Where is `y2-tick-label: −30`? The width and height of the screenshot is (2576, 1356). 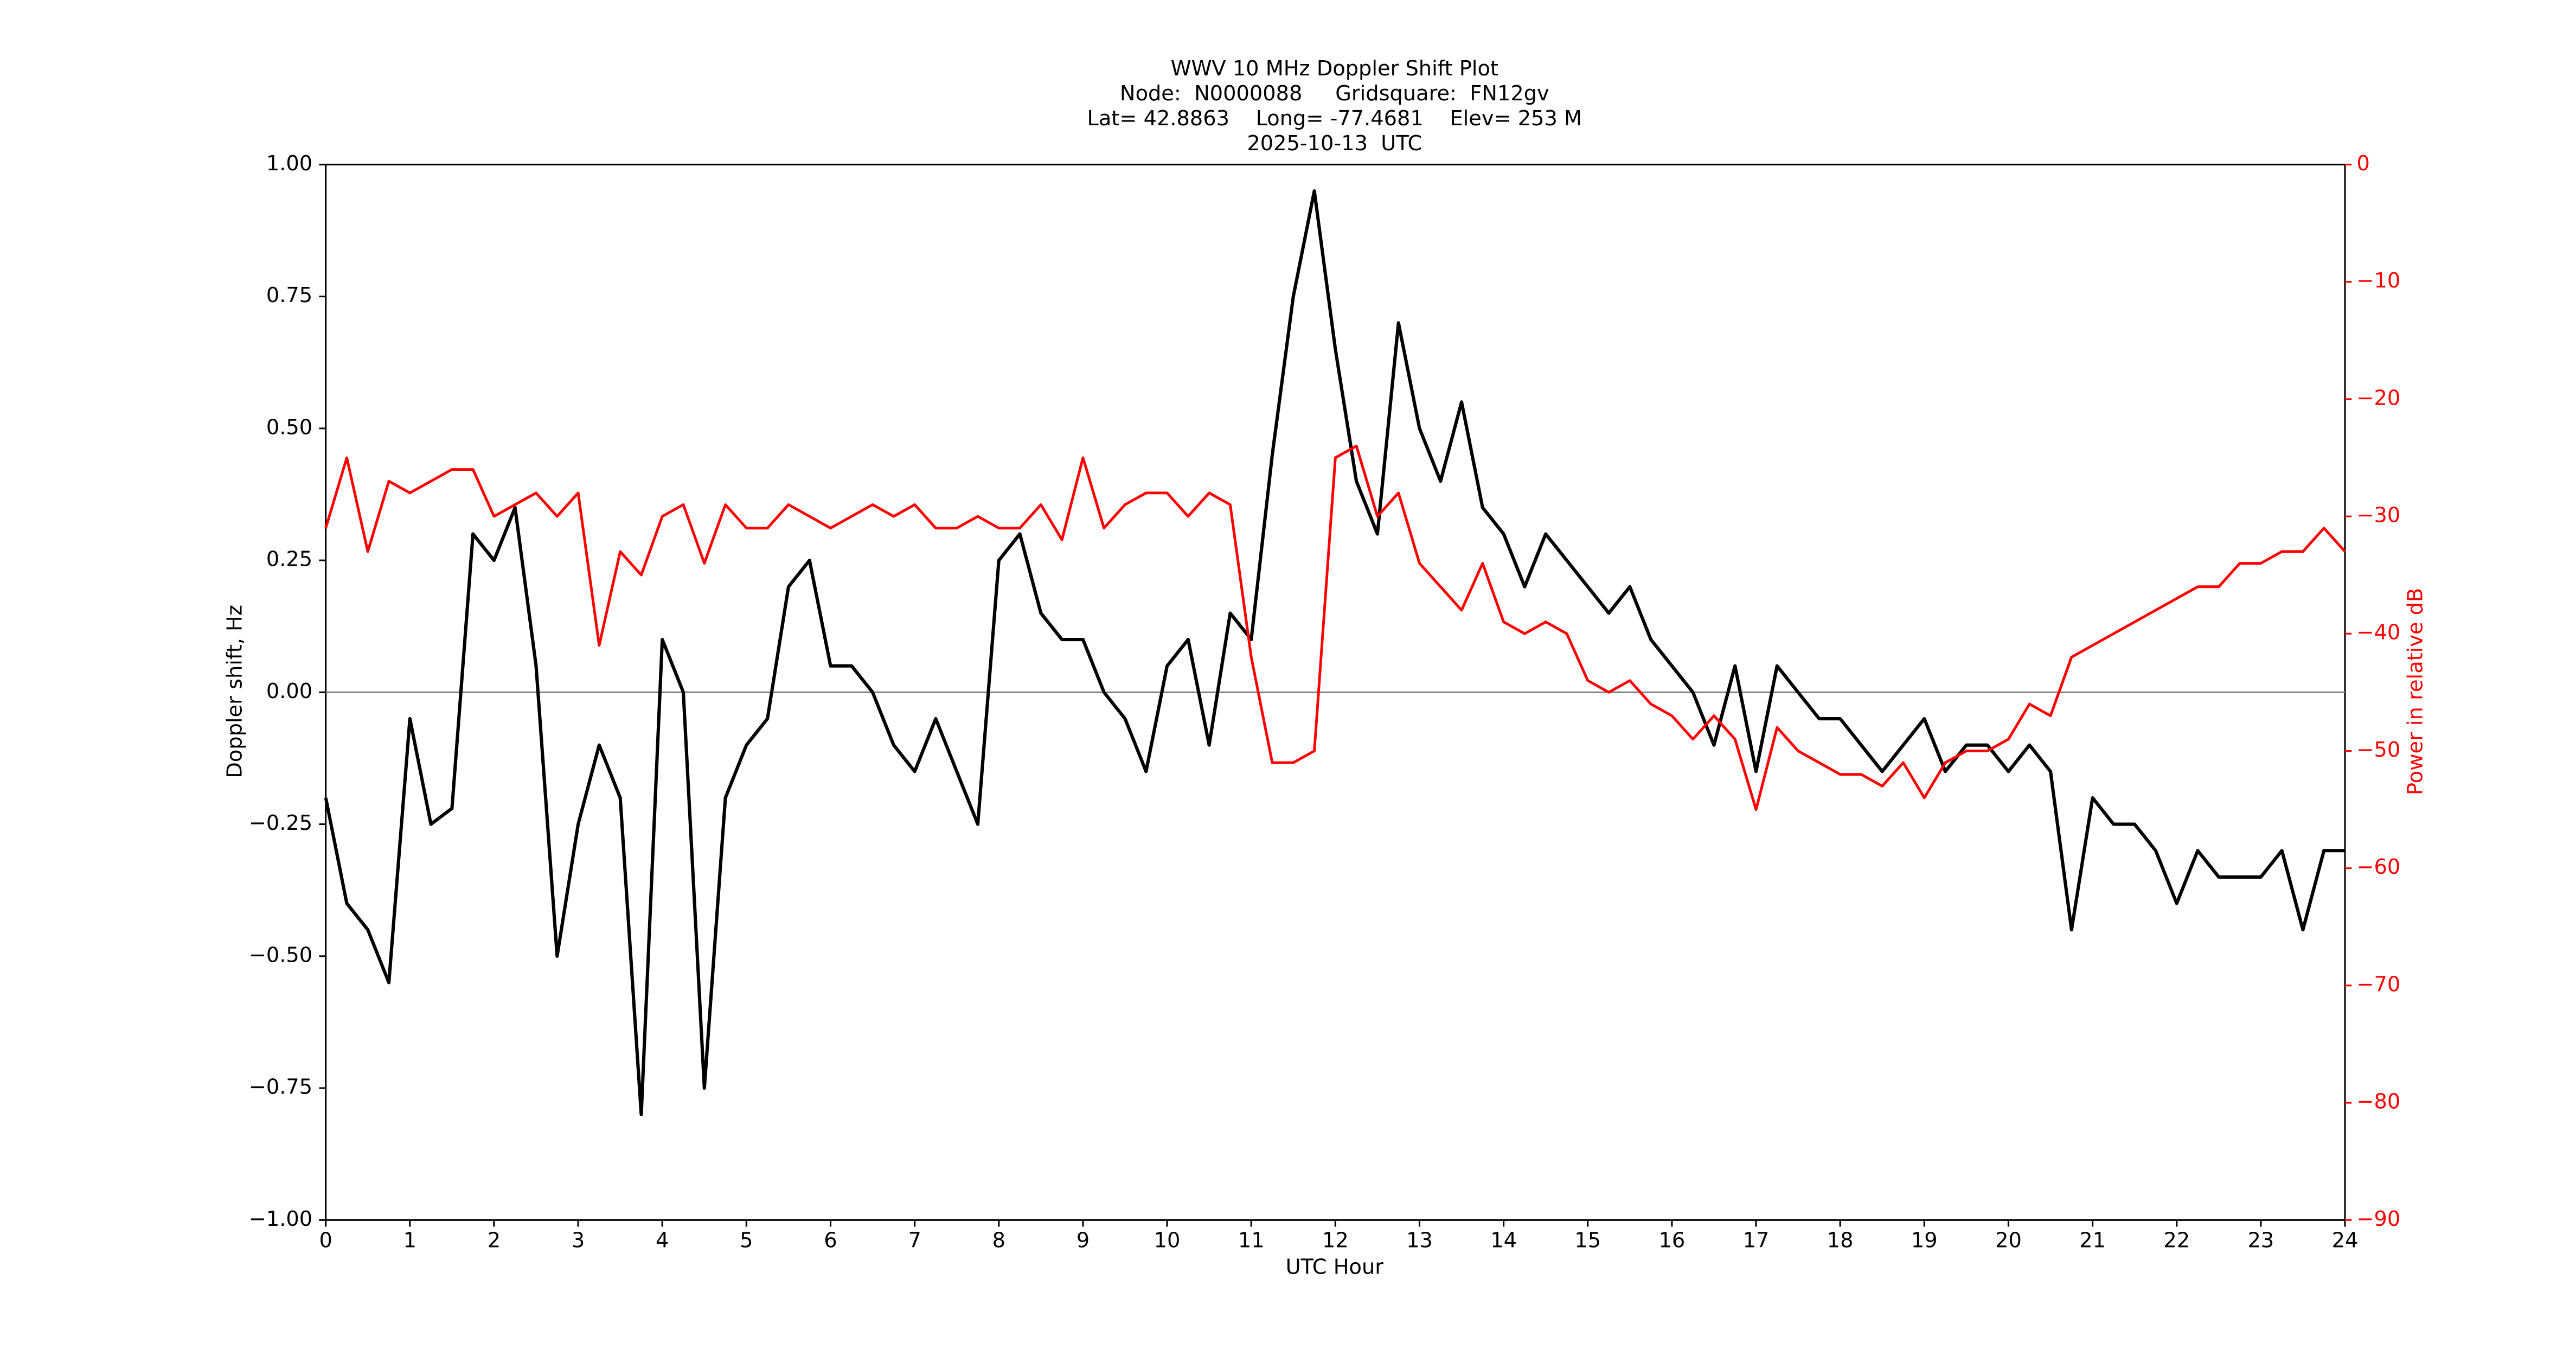 y2-tick-label: −30 is located at coordinates (2378, 515).